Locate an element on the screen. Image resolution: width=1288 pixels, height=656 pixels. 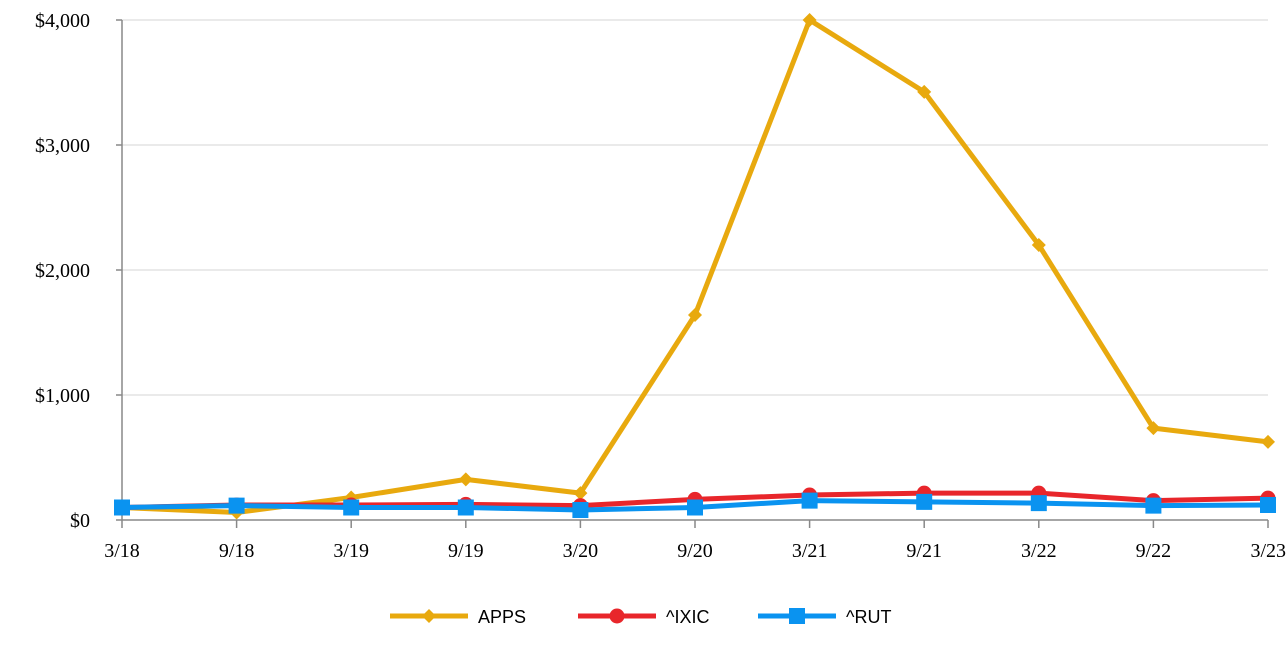
y-tick-label: $2,000 is located at coordinates (62, 271).